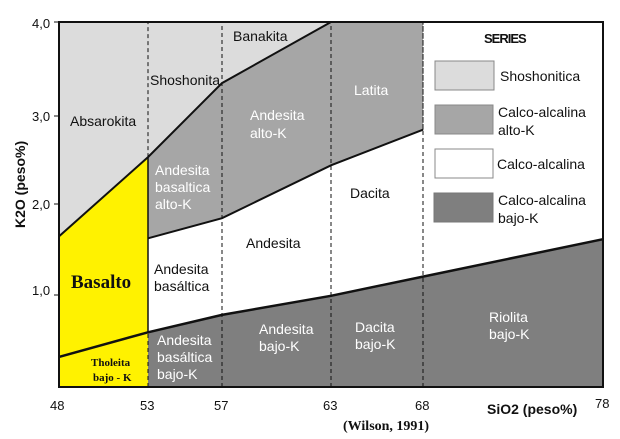  What do you see at coordinates (182, 187) in the screenshot?
I see `label-andesita-basaltica-alto-k: Andesita basaltica alto-K` at bounding box center [182, 187].